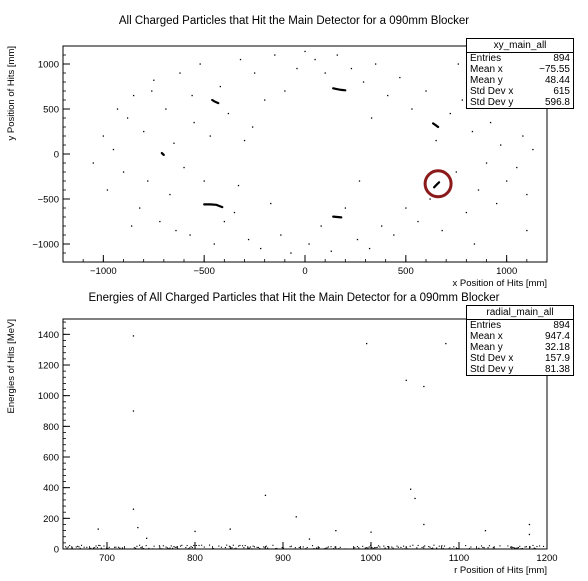 Image resolution: width=588 pixels, height=581 pixels. I want to click on stats-label: Std Dev x, so click(492, 358).